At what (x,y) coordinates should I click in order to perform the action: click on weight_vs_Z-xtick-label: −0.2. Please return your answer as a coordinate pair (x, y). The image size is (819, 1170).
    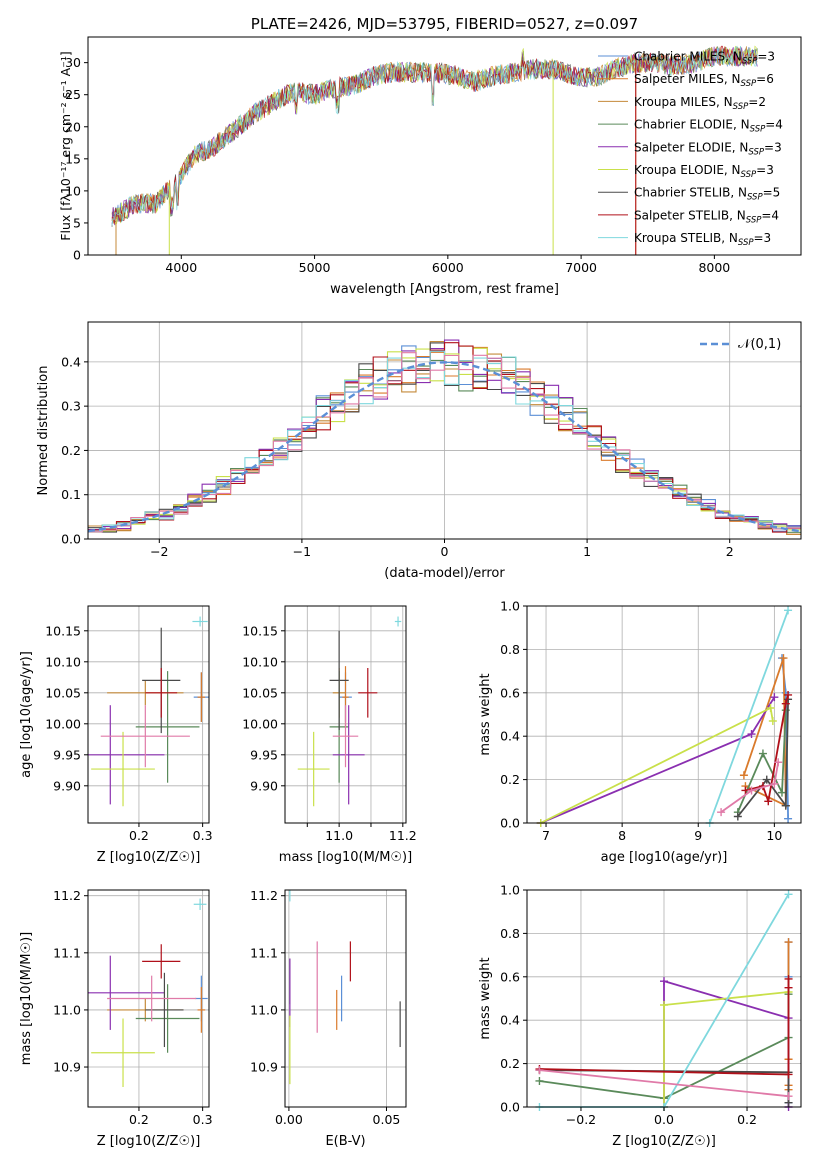
    Looking at the image, I should click on (581, 1119).